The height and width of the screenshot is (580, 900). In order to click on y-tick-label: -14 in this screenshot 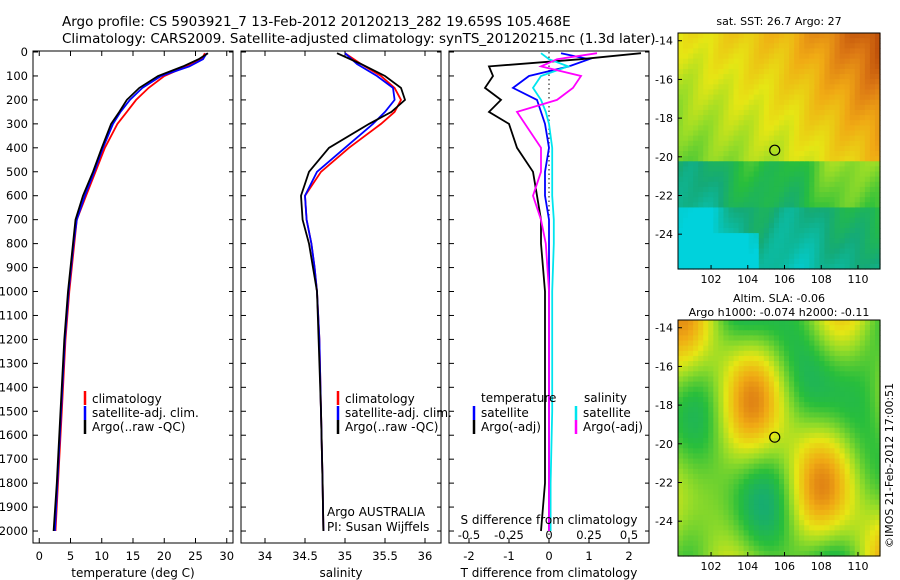, I will do `click(664, 41)`.